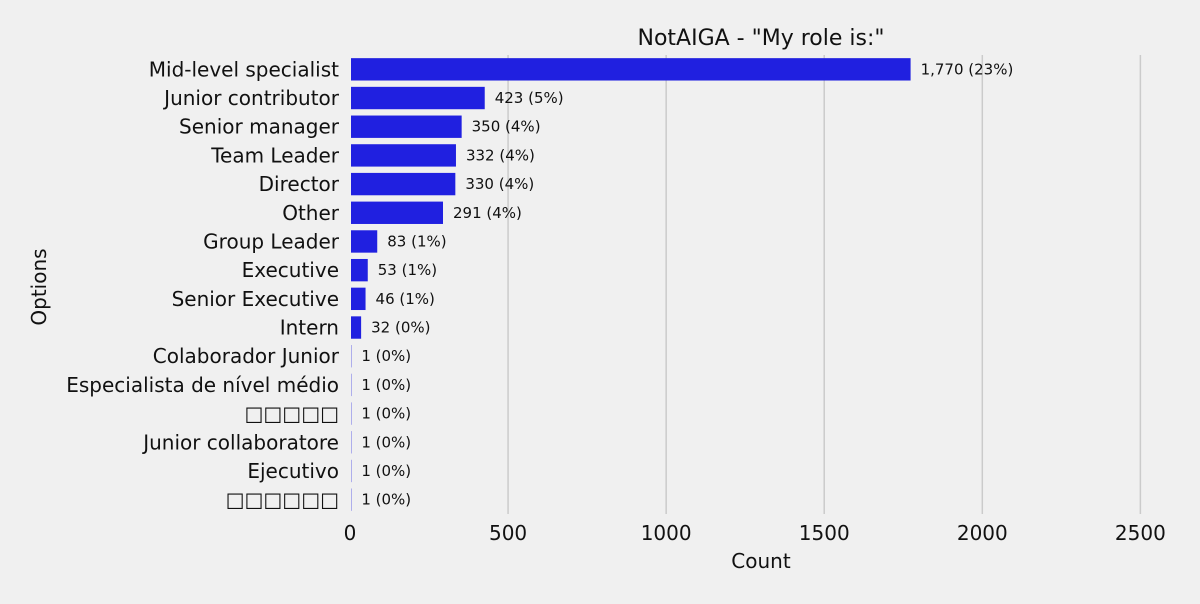  What do you see at coordinates (292, 414) in the screenshot?
I see `category-label: □□□□□` at bounding box center [292, 414].